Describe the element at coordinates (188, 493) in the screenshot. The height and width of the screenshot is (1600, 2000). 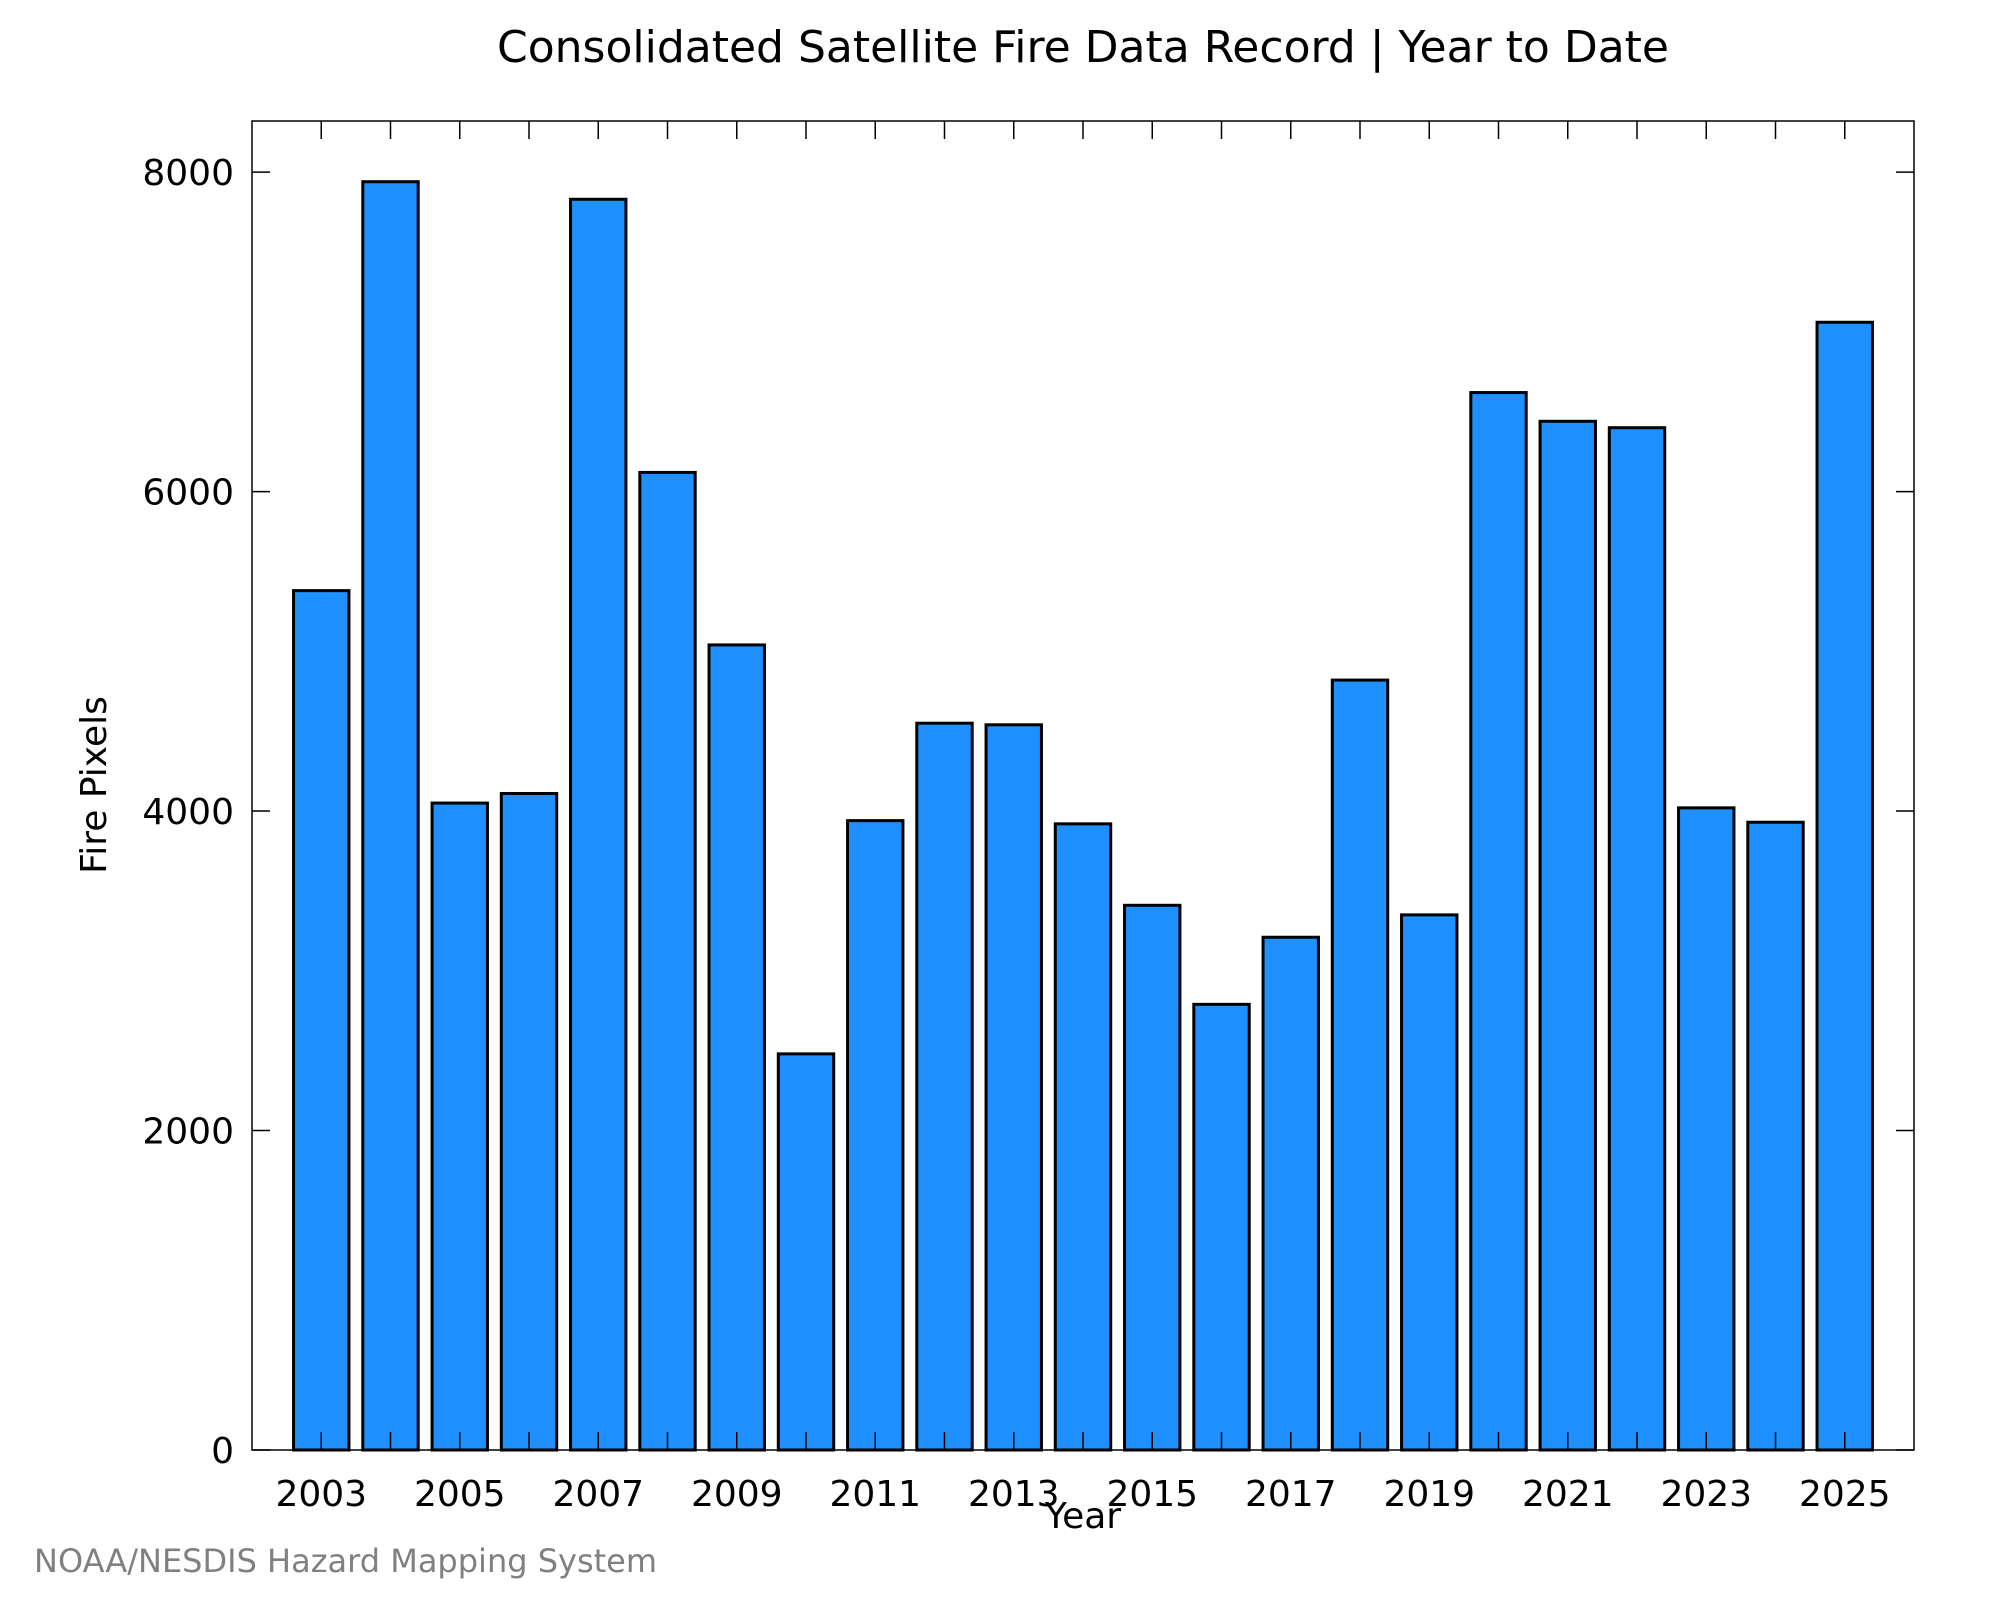
I see `y-tick-label: 6000` at that location.